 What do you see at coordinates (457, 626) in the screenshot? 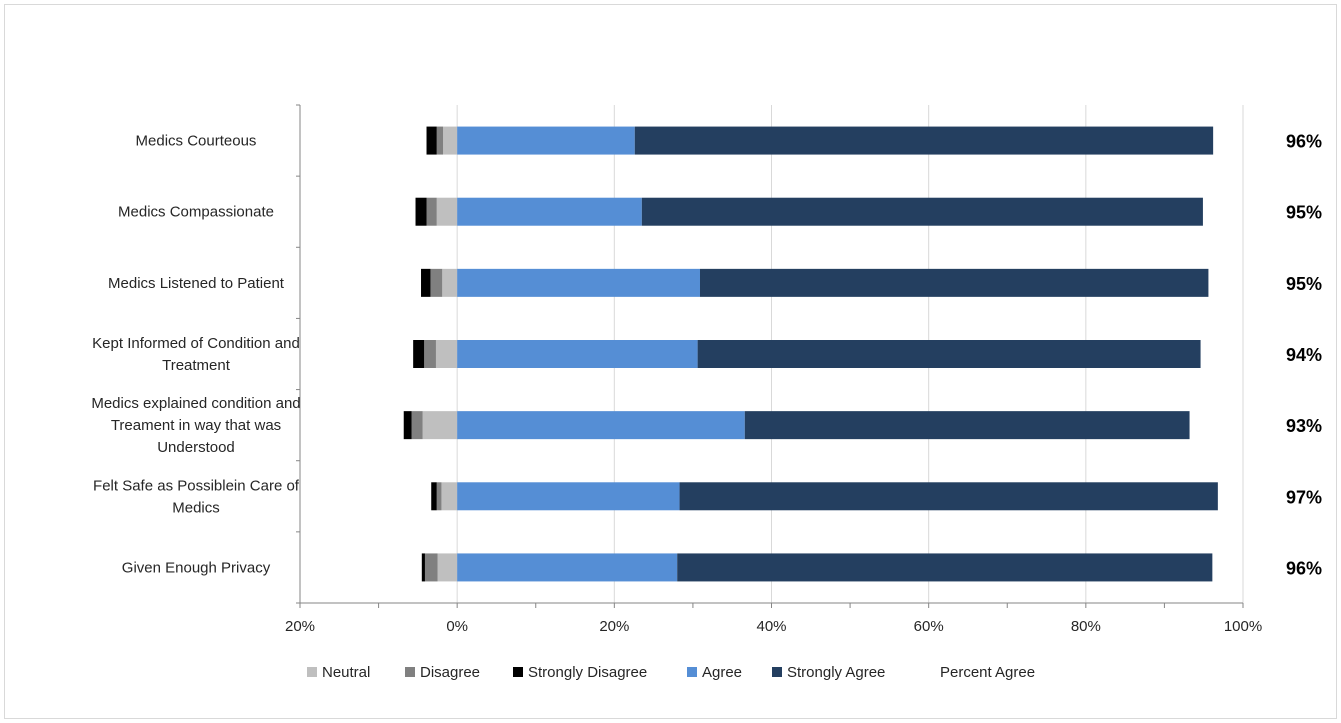
I see `x-tick-label: 0%` at bounding box center [457, 626].